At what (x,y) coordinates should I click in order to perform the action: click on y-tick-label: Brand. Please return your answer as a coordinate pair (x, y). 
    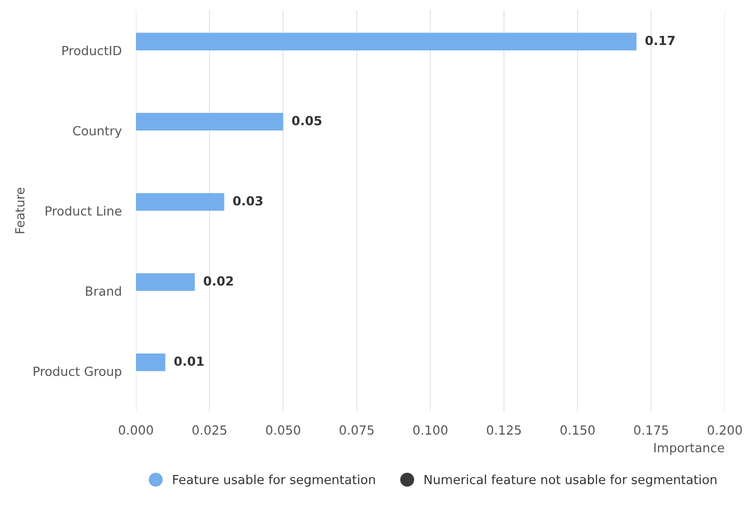
    Looking at the image, I should click on (103, 291).